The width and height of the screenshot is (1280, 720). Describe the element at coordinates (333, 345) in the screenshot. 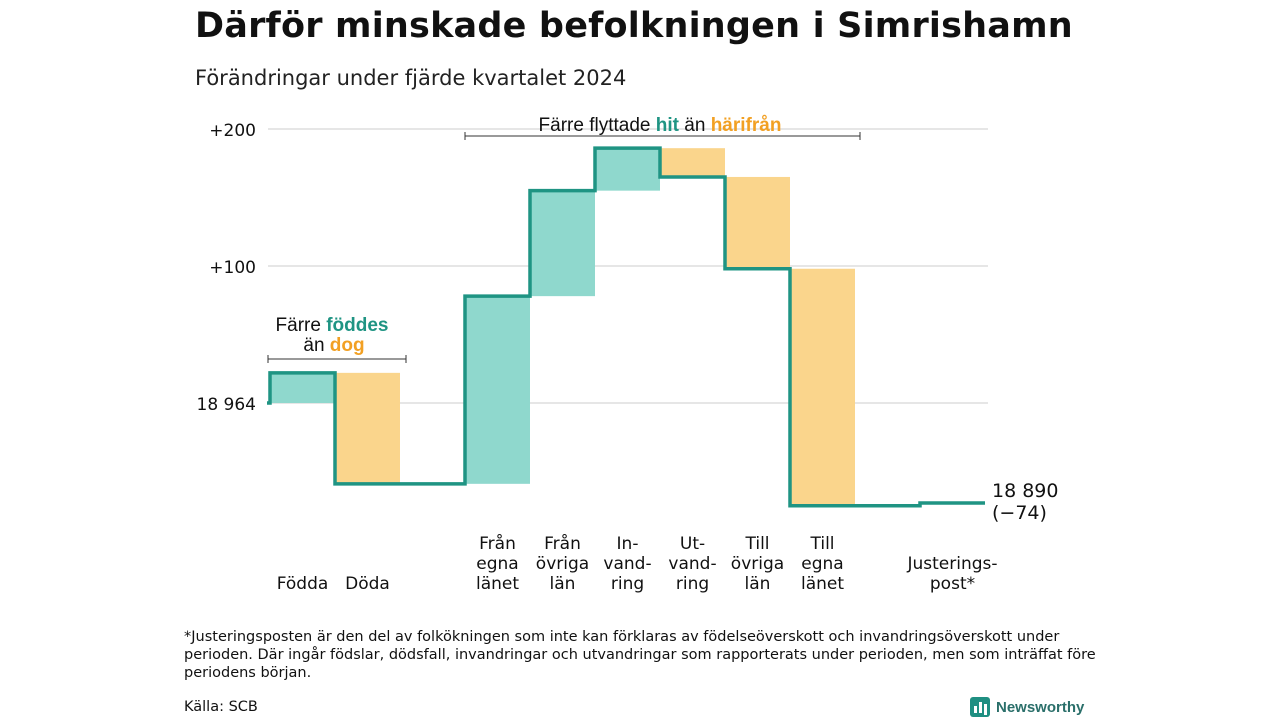

I see `births-annotation: än dog` at that location.